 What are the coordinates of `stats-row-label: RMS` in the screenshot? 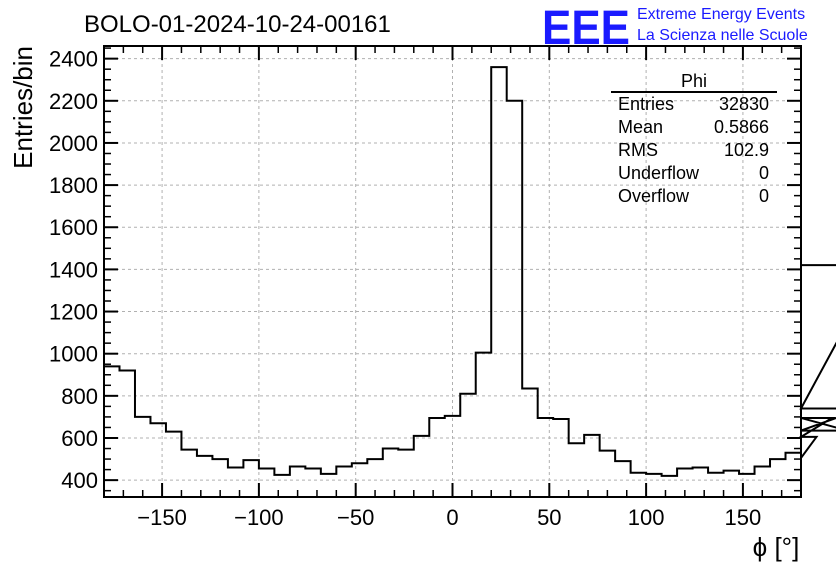 It's located at (638, 150).